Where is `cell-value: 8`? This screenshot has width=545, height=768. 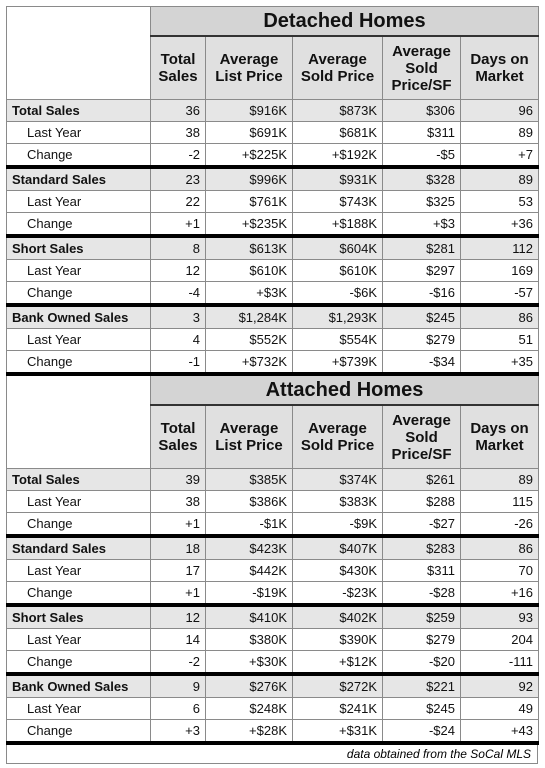
cell-value: 8 is located at coordinates (178, 247).